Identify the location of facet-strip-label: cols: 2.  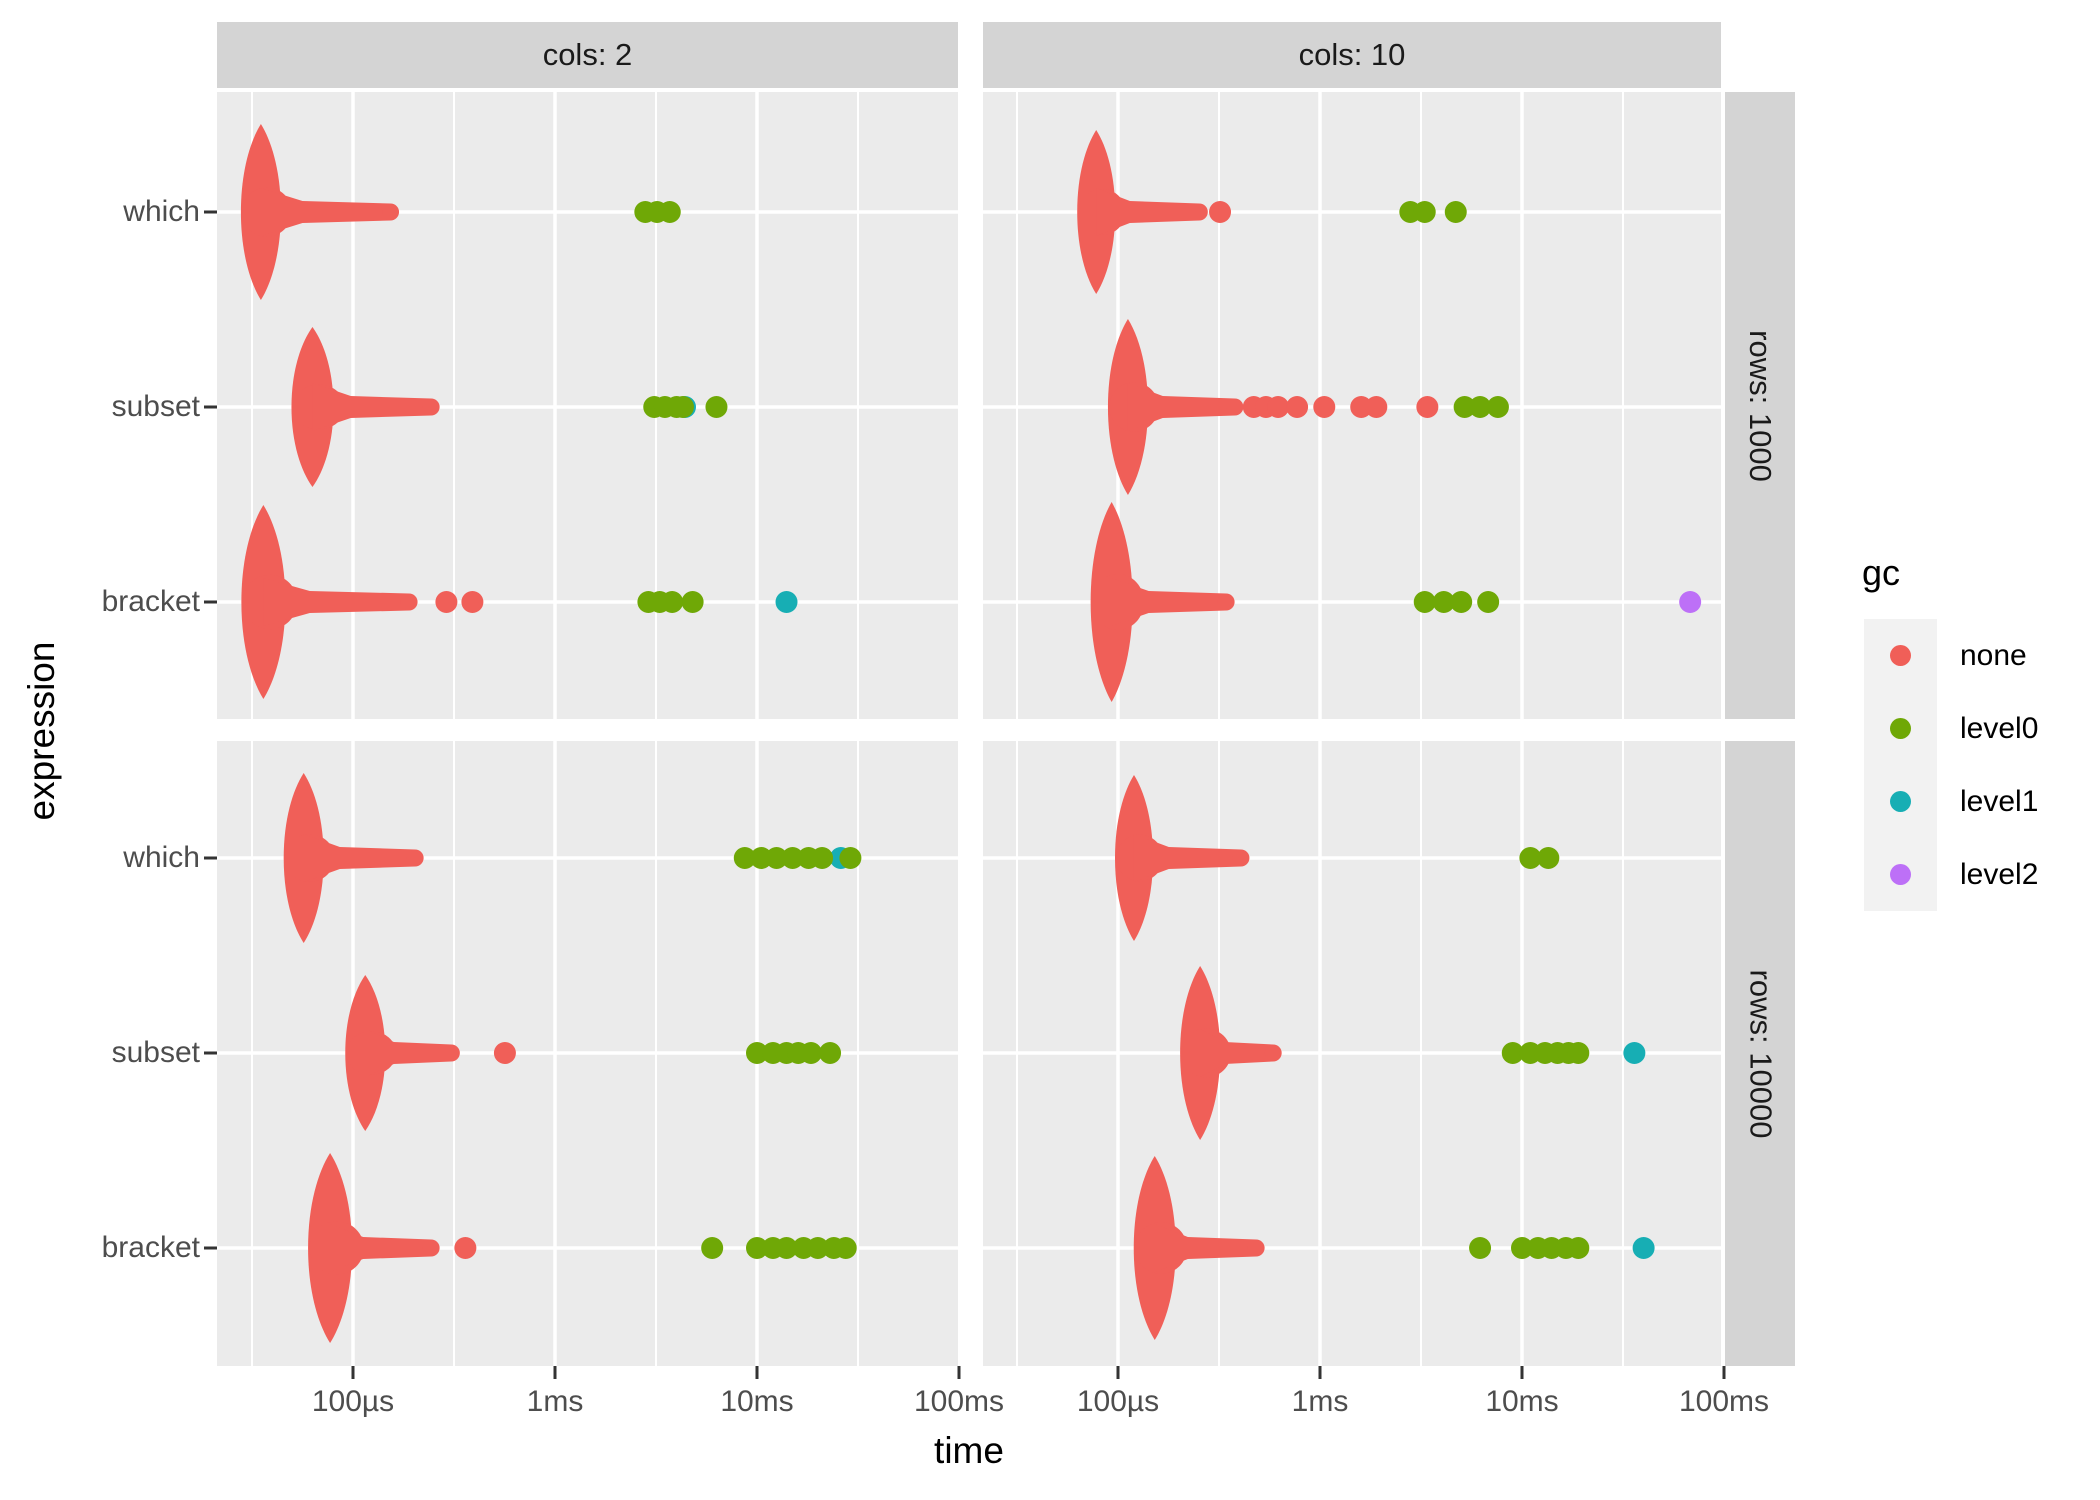
(587, 54).